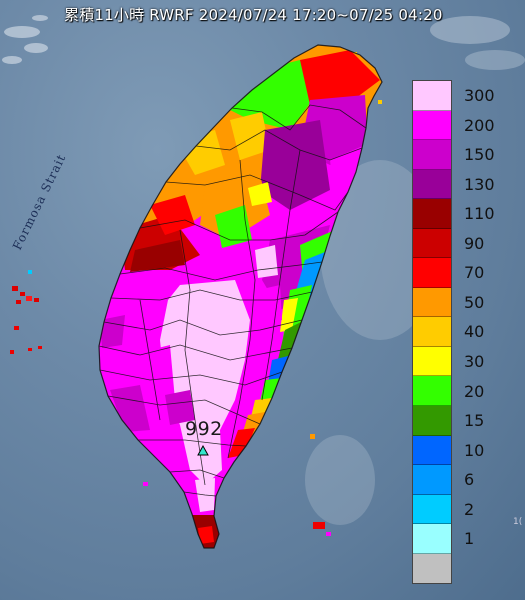 The image size is (525, 600). Describe the element at coordinates (474, 332) in the screenshot. I see `legend-label: 40` at that location.